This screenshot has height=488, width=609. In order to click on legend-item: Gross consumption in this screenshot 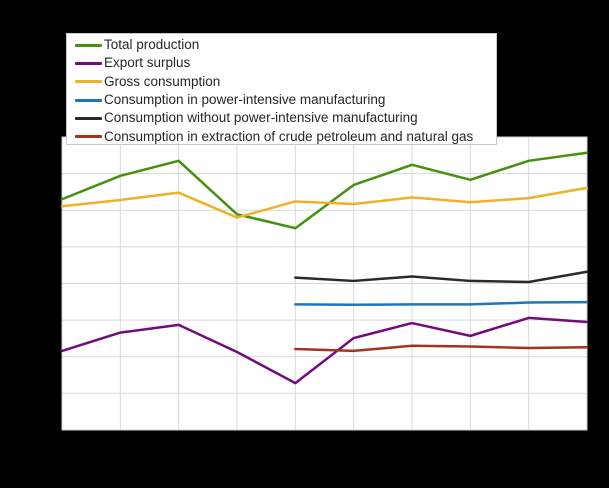, I will do `click(285, 82)`.